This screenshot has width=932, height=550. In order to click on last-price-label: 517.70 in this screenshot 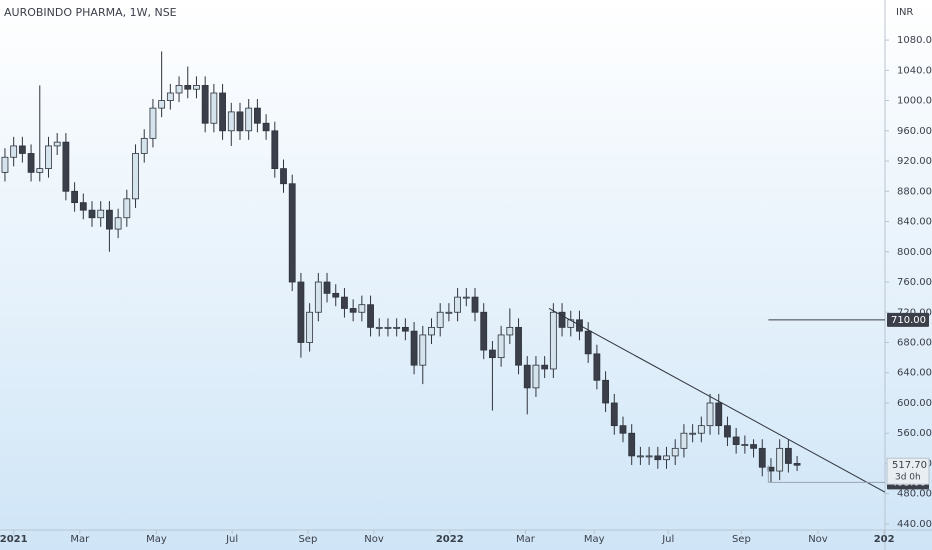, I will do `click(909, 465)`.